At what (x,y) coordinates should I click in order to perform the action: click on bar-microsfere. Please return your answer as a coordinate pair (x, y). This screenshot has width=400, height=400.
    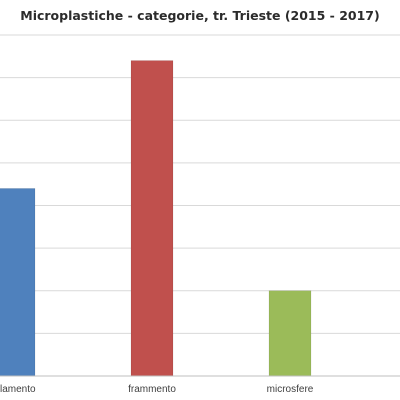
    Looking at the image, I should click on (290, 333).